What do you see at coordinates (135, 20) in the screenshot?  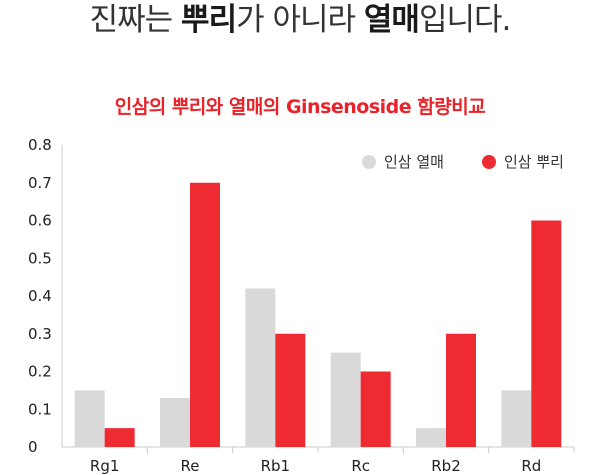 I see `headline-text-1: 진짜는` at bounding box center [135, 20].